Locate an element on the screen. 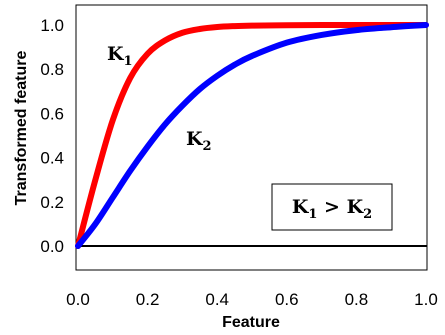  annotation-k1-main: K is located at coordinates (301, 207).